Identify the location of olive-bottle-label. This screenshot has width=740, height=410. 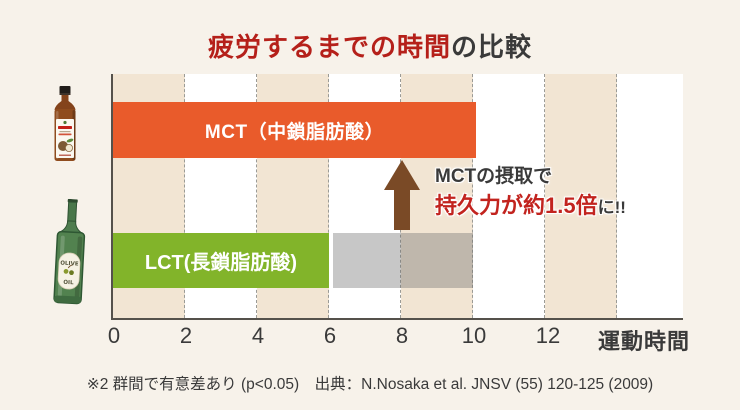
(69, 271).